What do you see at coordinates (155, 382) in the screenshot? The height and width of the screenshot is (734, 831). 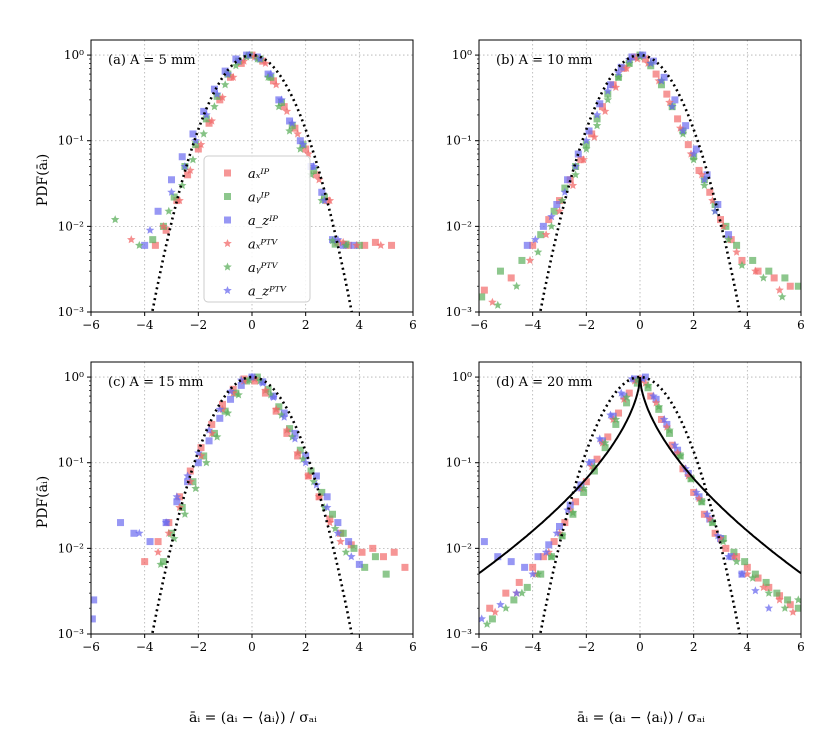 I see `panel-title: (c) A = 15 mm` at bounding box center [155, 382].